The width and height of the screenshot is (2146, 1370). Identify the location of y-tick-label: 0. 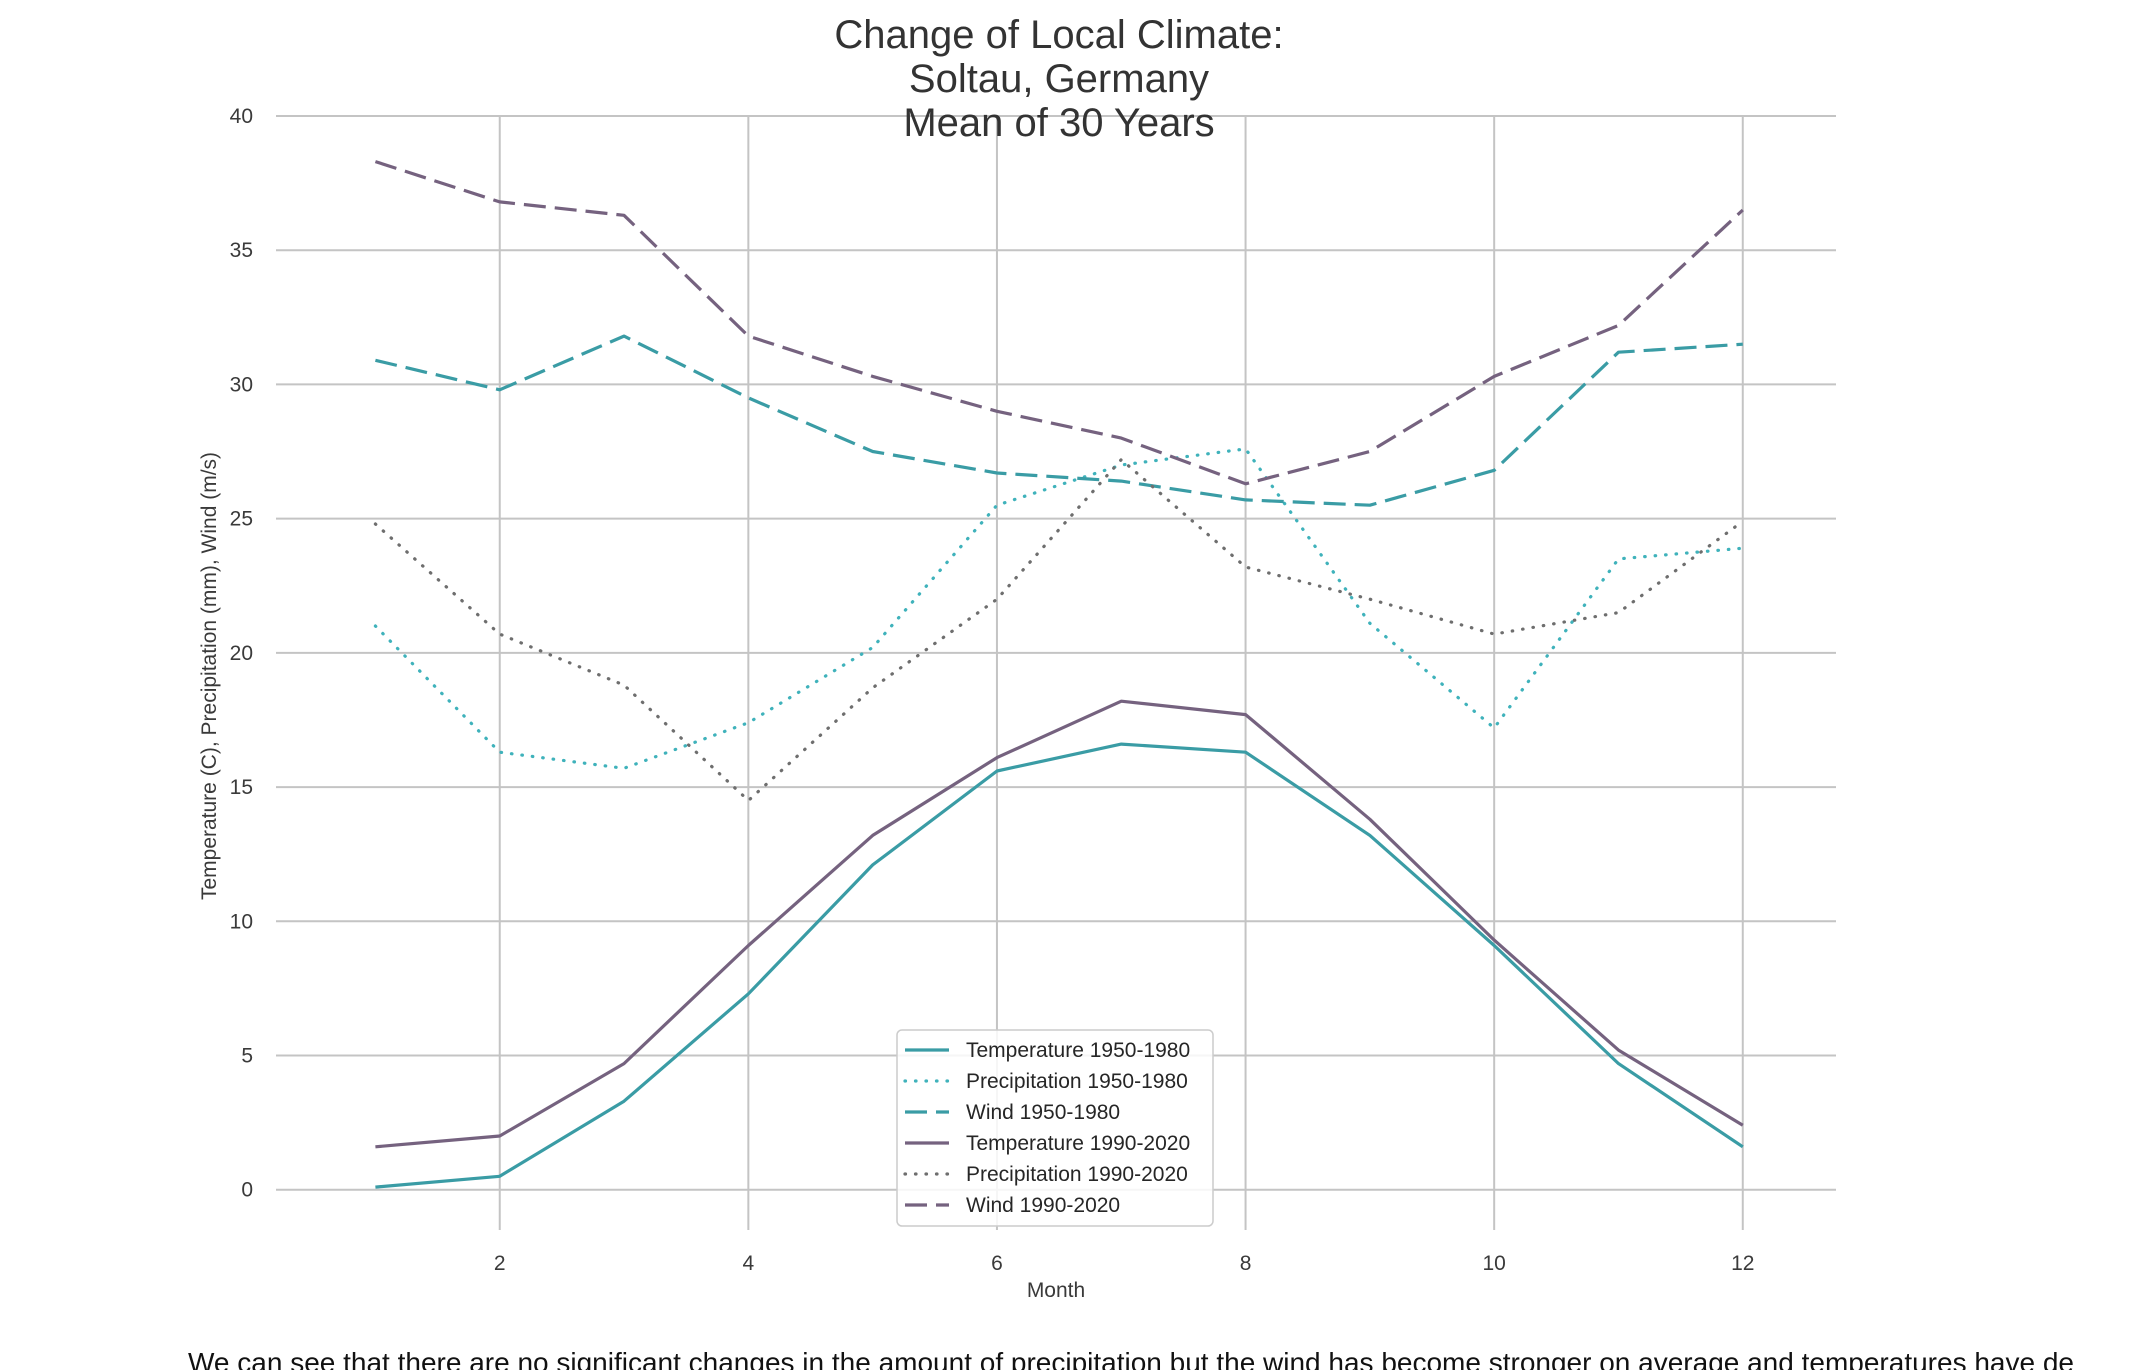
(247, 1190).